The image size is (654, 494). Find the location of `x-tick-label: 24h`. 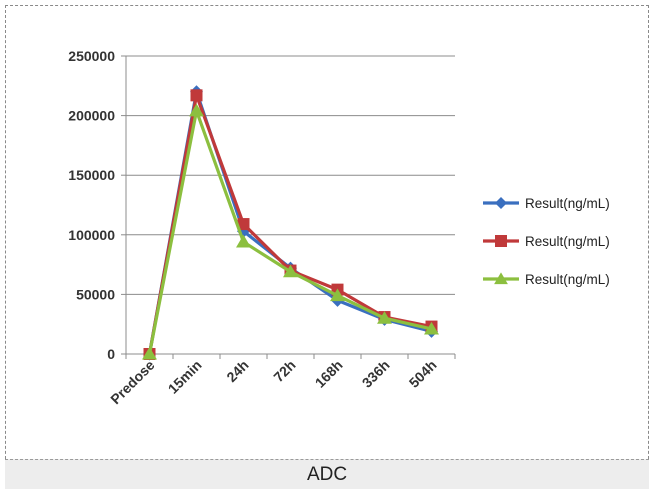

x-tick-label: 24h is located at coordinates (237, 371).